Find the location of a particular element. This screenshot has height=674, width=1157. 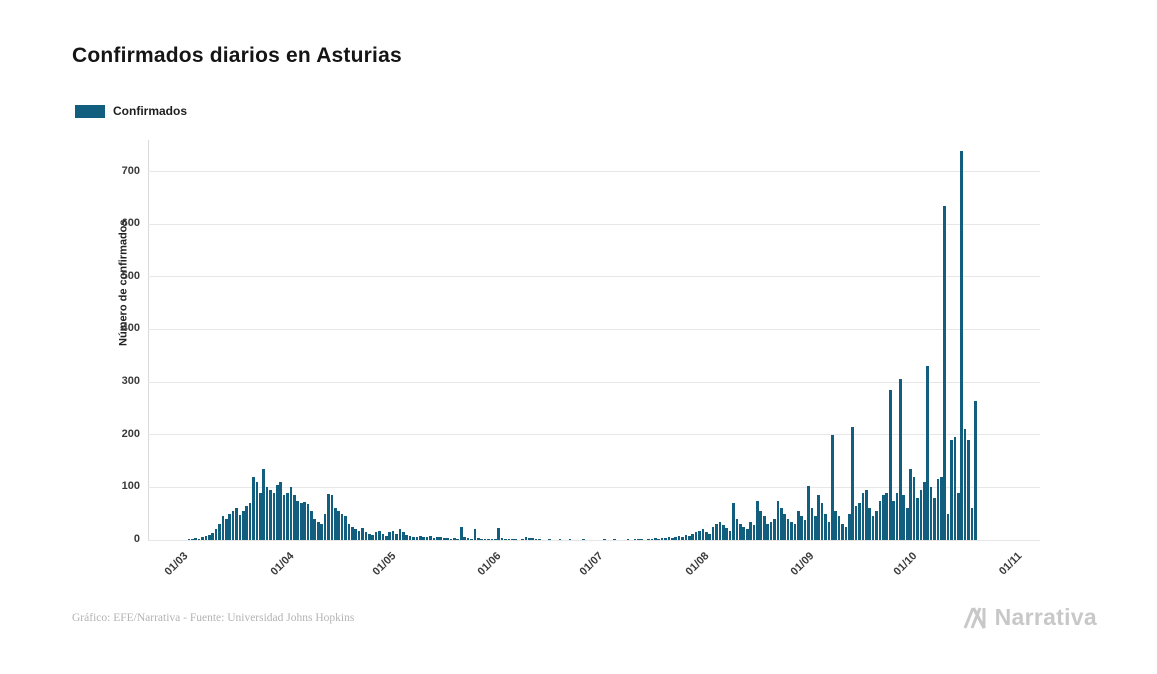

legend-label: Confirmados is located at coordinates (150, 111).